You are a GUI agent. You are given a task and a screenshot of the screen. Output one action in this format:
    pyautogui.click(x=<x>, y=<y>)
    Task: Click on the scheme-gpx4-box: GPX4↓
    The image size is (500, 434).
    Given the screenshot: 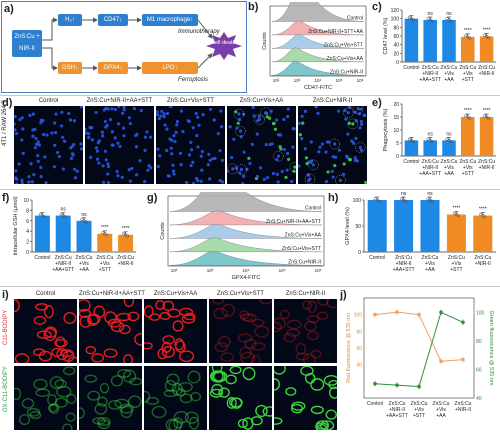 What is the action you would take?
    pyautogui.click(x=113, y=68)
    